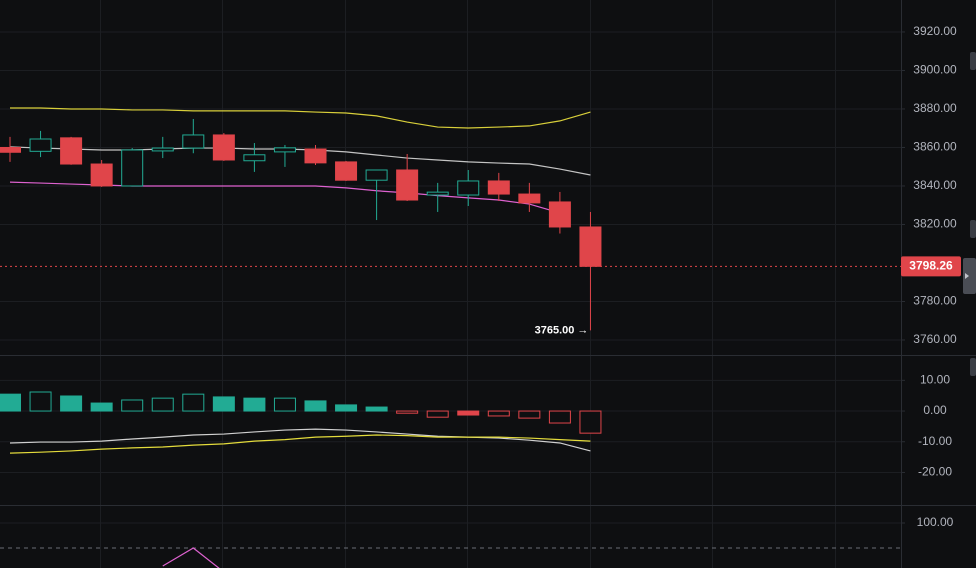  I want to click on low-label: 3765.00 →, so click(562, 330).